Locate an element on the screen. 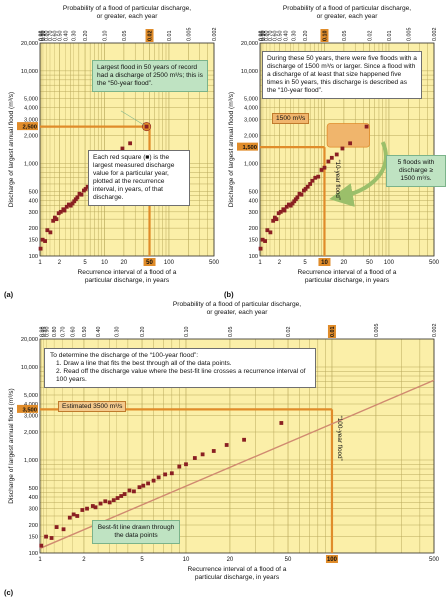 The height and width of the screenshot is (607, 446). top-tick-label: 0.60 is located at coordinates (275, 36).